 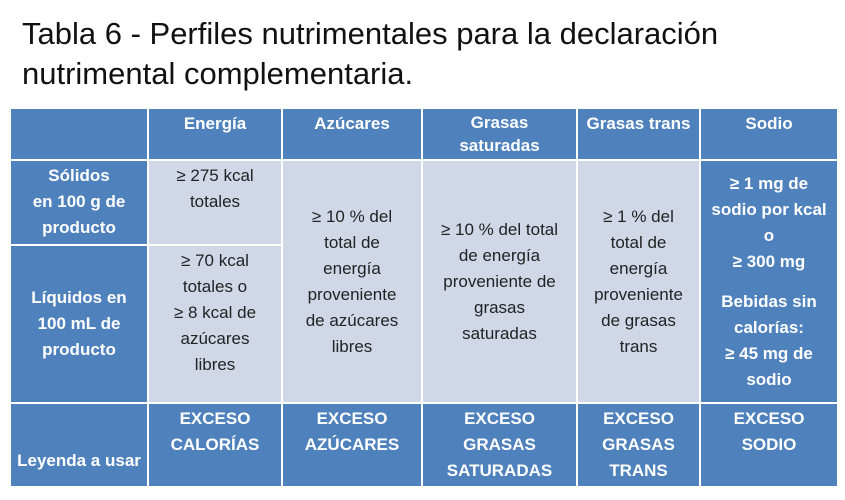 I want to click on text-line: TRANS, so click(x=638, y=470).